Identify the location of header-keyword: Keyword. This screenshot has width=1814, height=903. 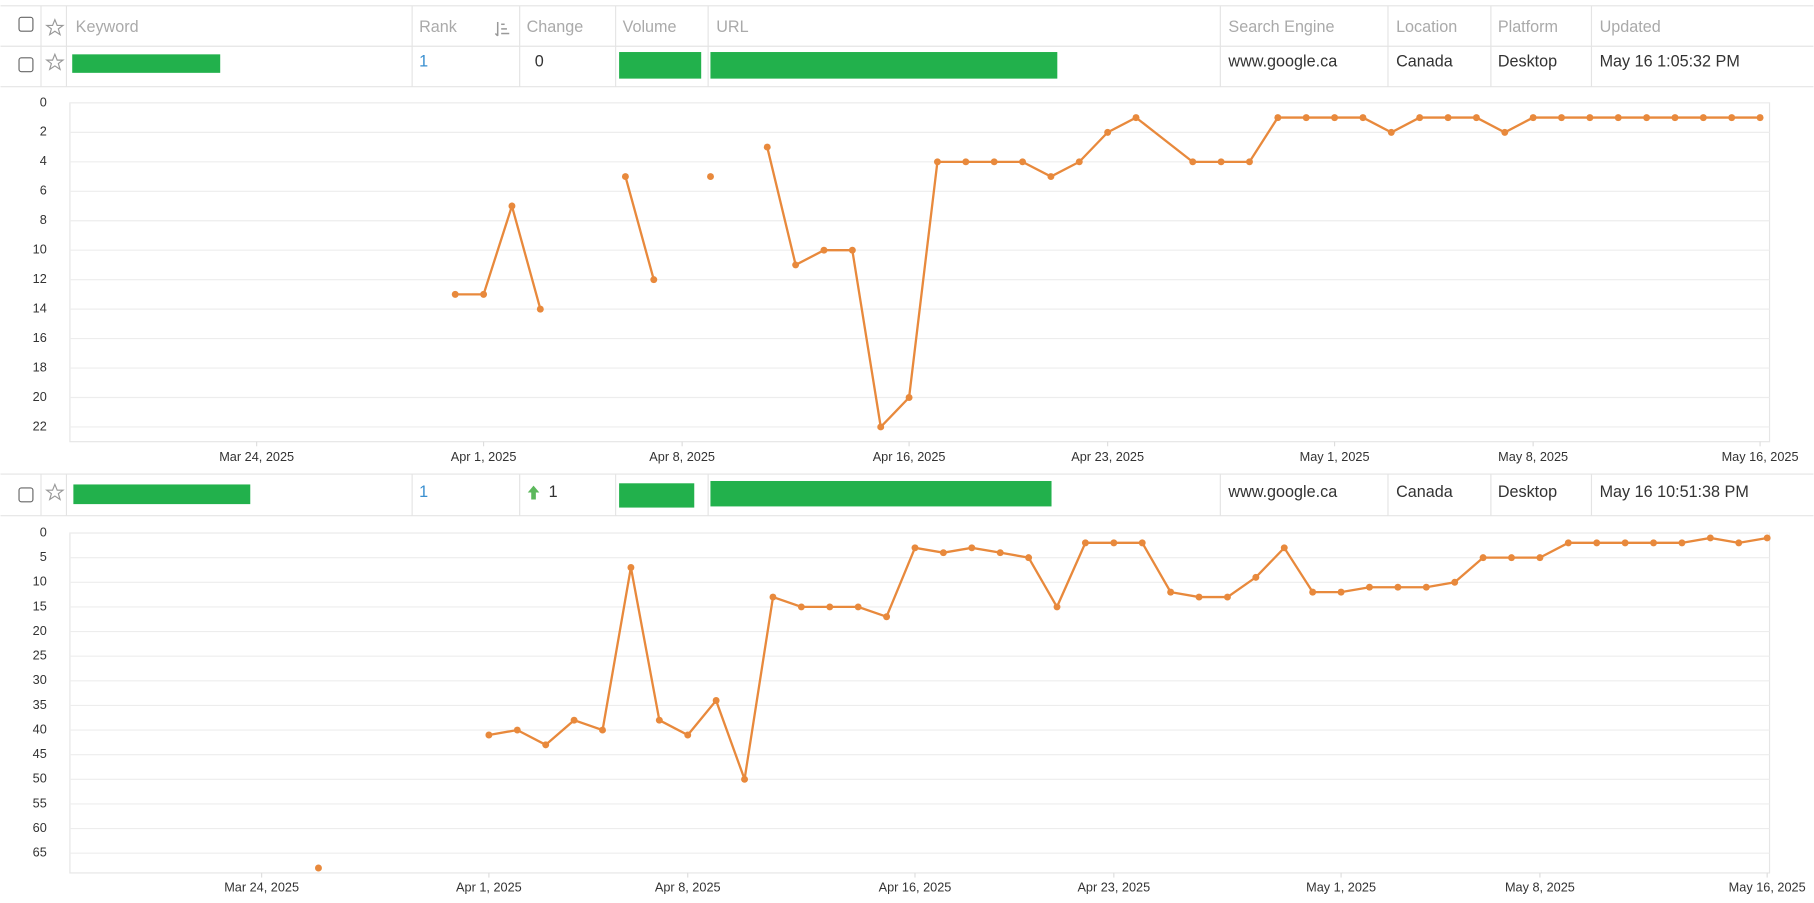
(107, 27).